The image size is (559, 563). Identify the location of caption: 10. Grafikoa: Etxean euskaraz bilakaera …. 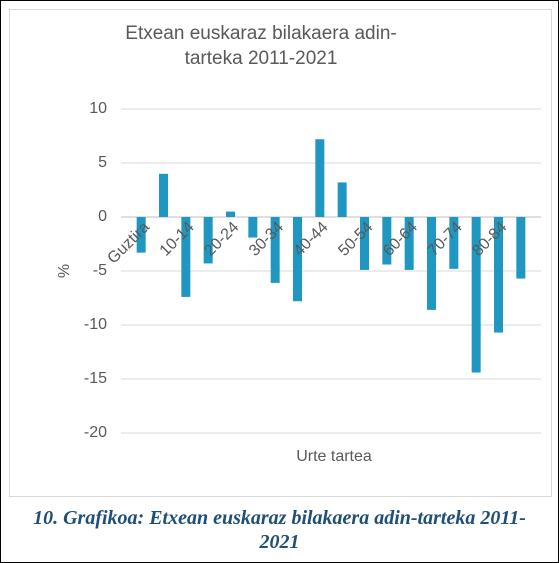
(279, 530).